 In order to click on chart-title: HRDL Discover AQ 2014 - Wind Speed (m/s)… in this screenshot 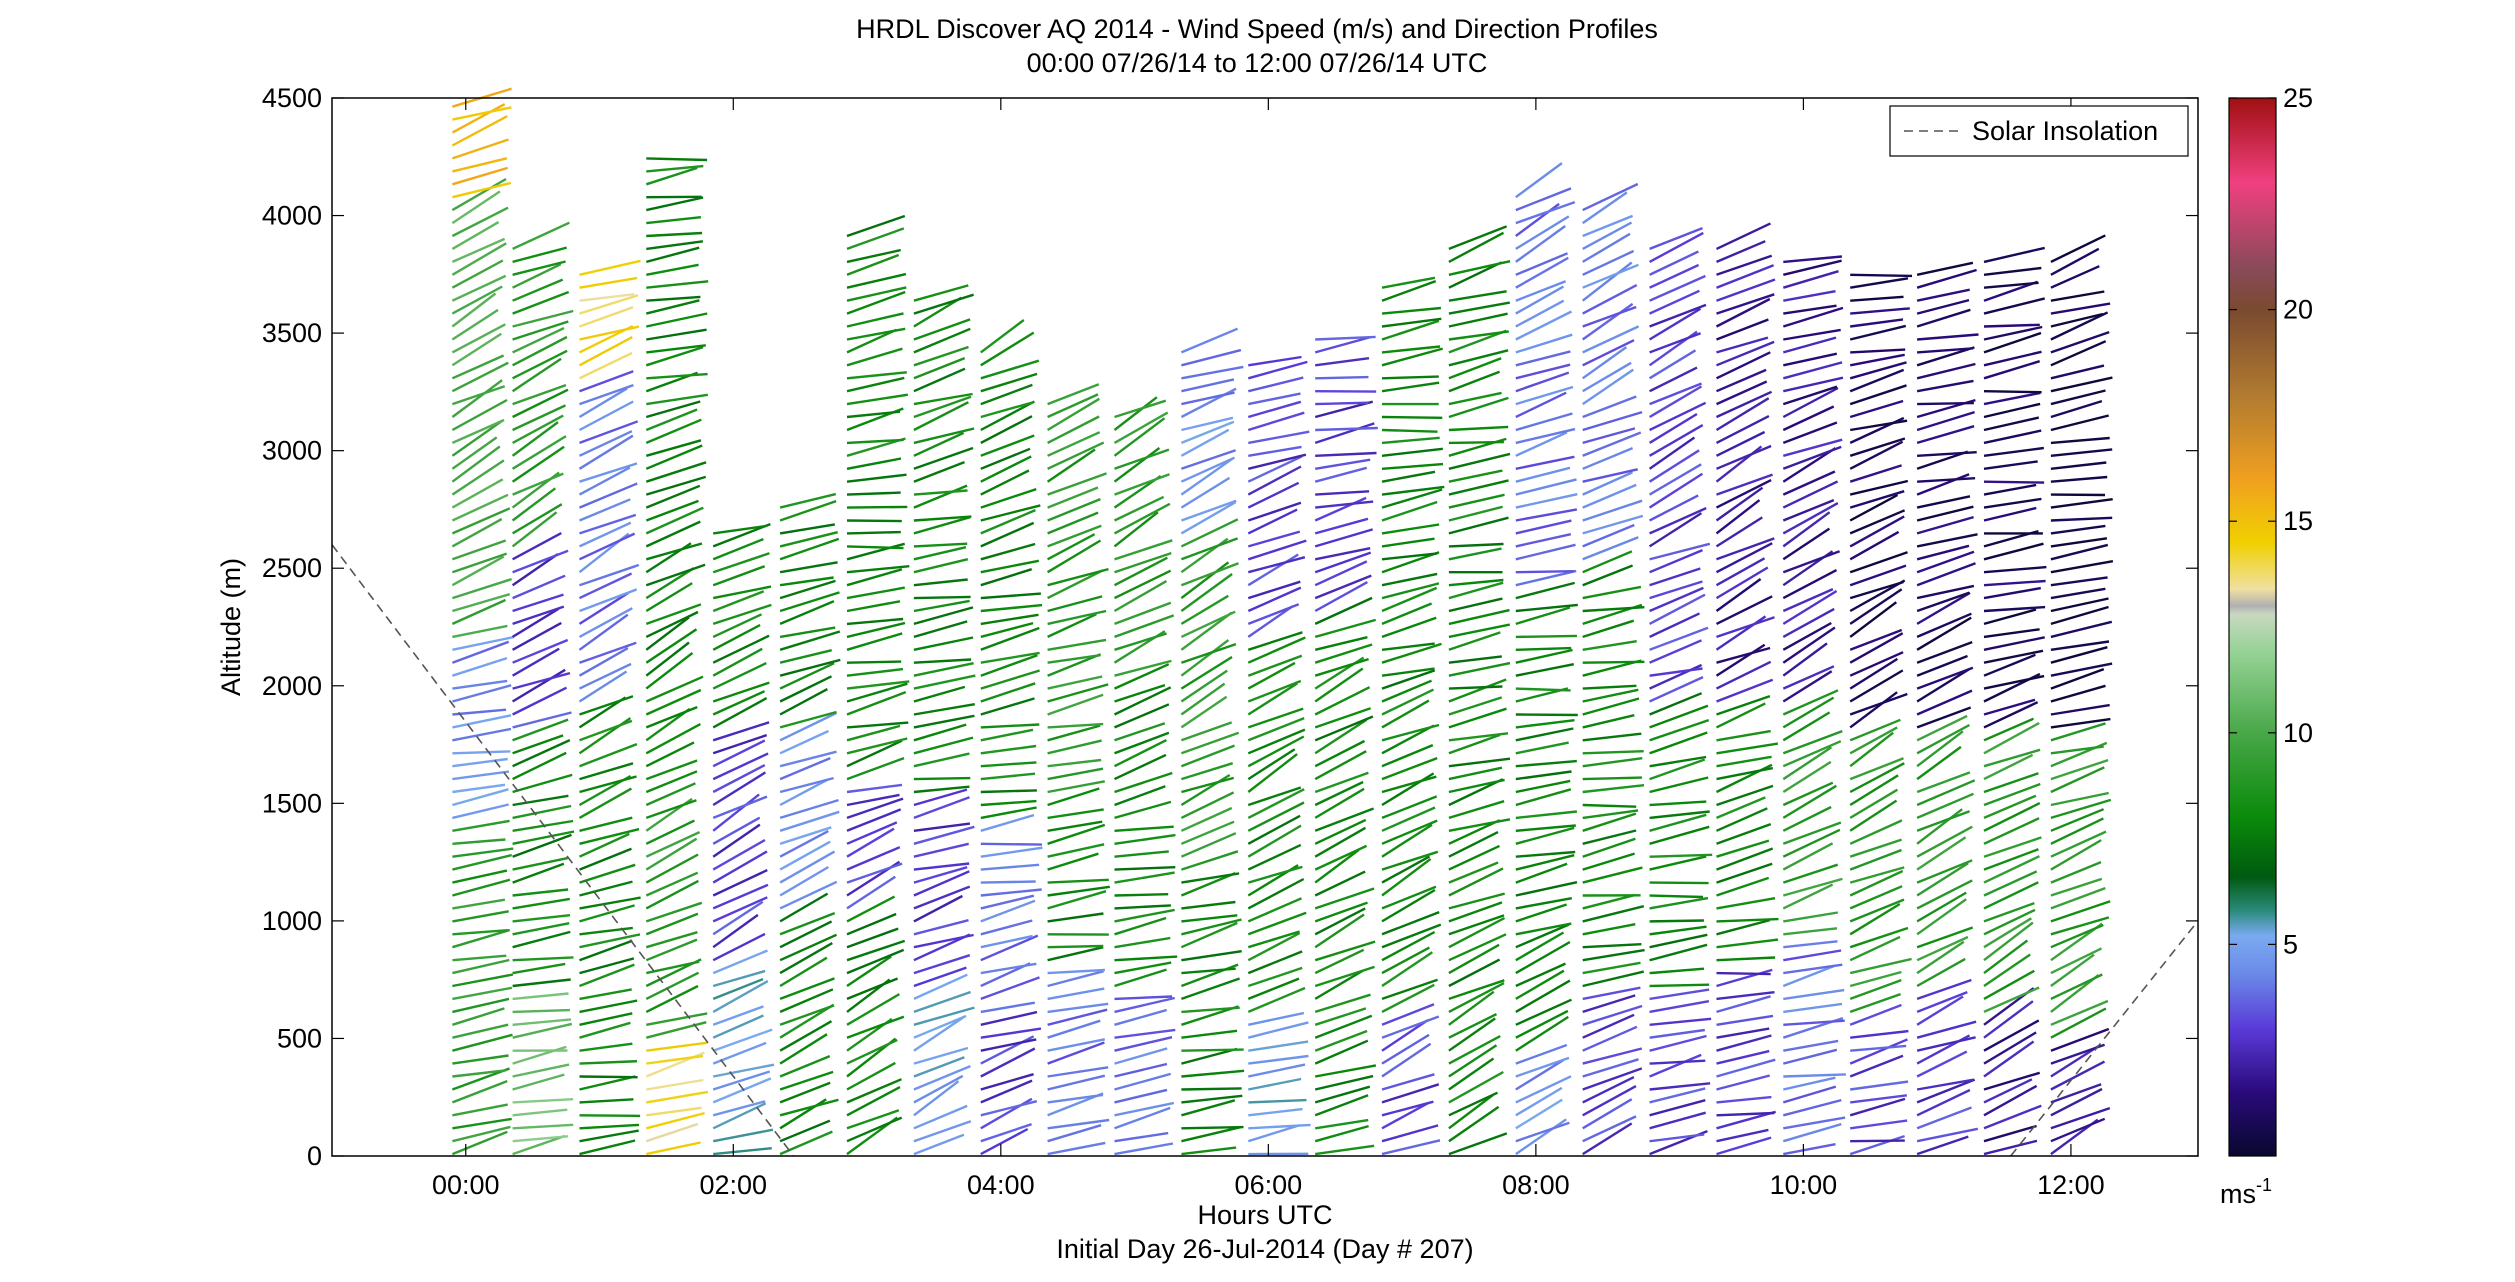, I will do `click(1257, 29)`.